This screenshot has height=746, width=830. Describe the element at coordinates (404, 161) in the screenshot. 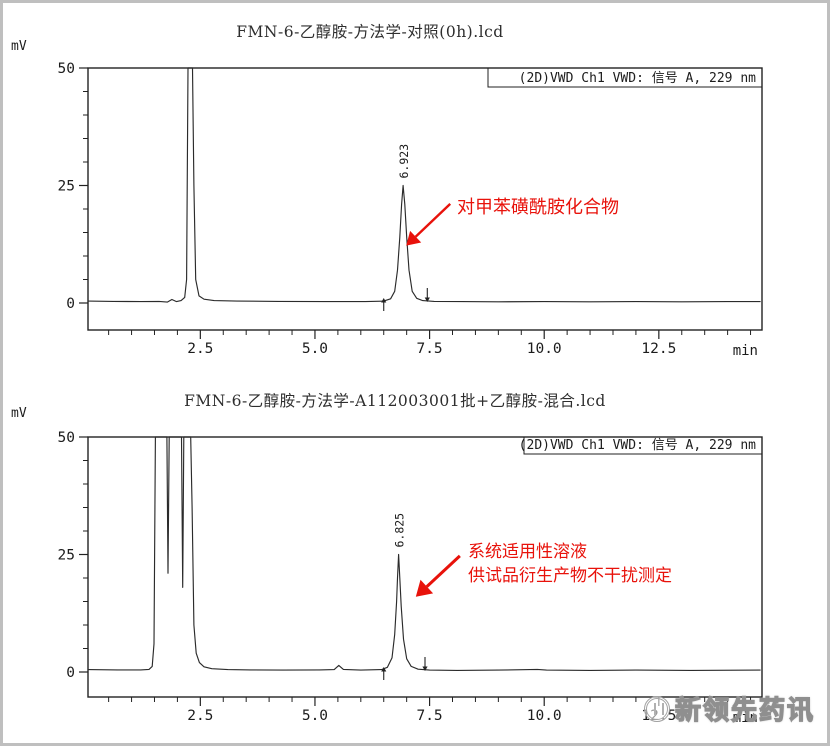

I see `peak-rt-label-chart1: 6.923` at that location.